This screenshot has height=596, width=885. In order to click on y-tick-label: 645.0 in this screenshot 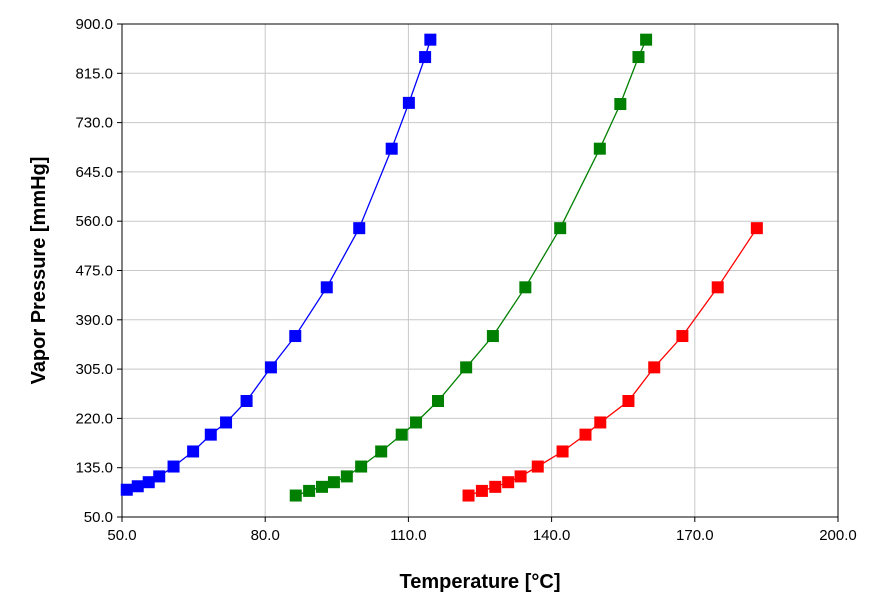, I will do `click(94, 172)`.